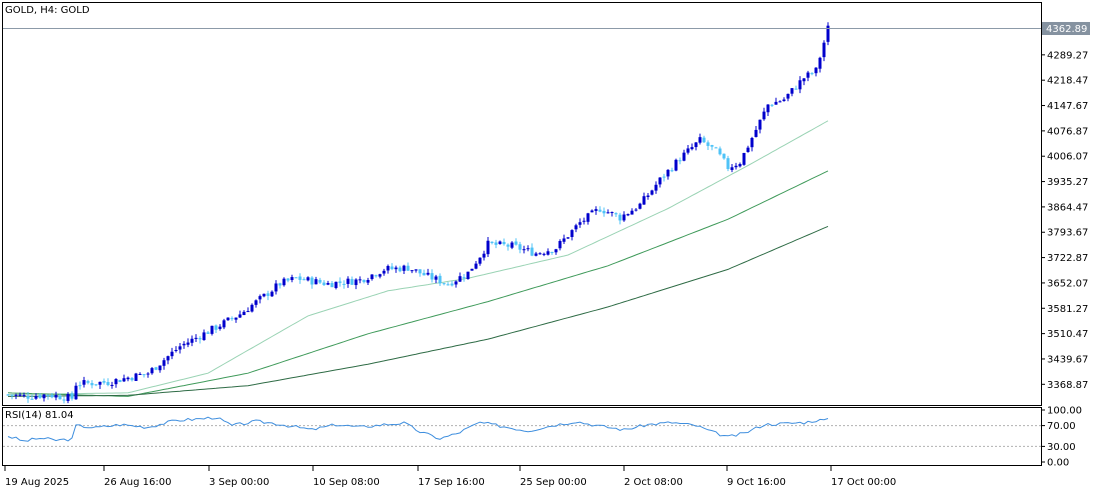 This screenshot has height=493, width=1100. I want to click on rsi-panel-frame, so click(522, 436).